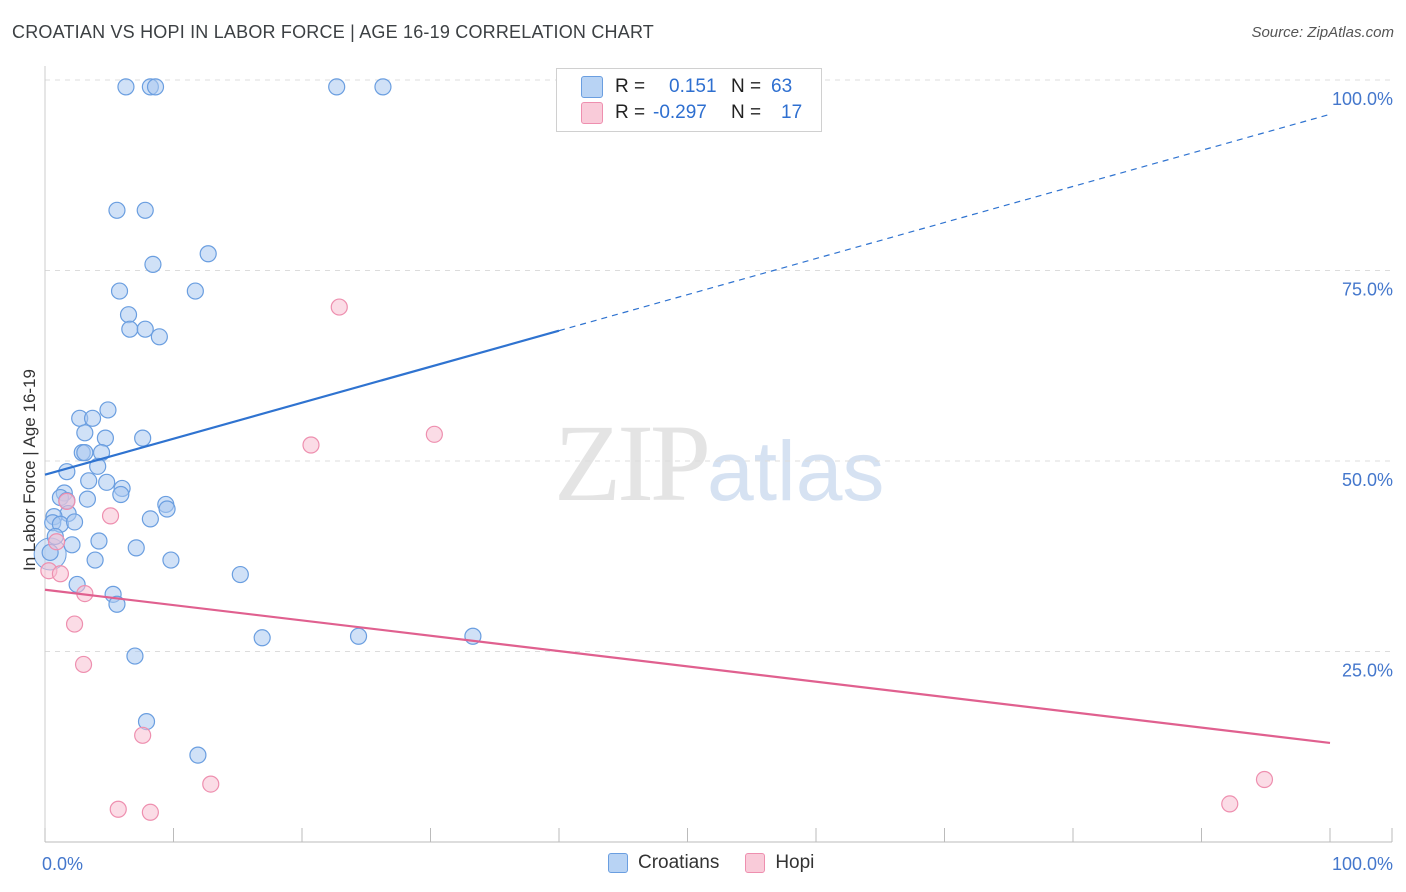 The image size is (1406, 892). What do you see at coordinates (29, 470) in the screenshot?
I see `y-axis-label: In Labor Force | Age 16-19` at bounding box center [29, 470].